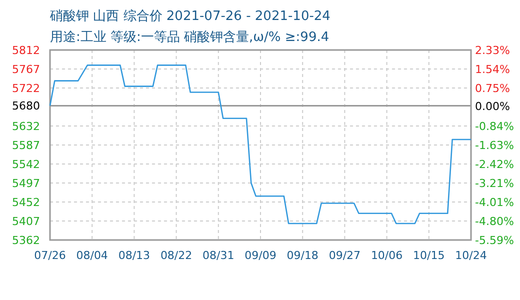 The height and width of the screenshot is (300, 520). What do you see at coordinates (134, 255) in the screenshot?
I see `x-tick-label: 08/13` at bounding box center [134, 255].